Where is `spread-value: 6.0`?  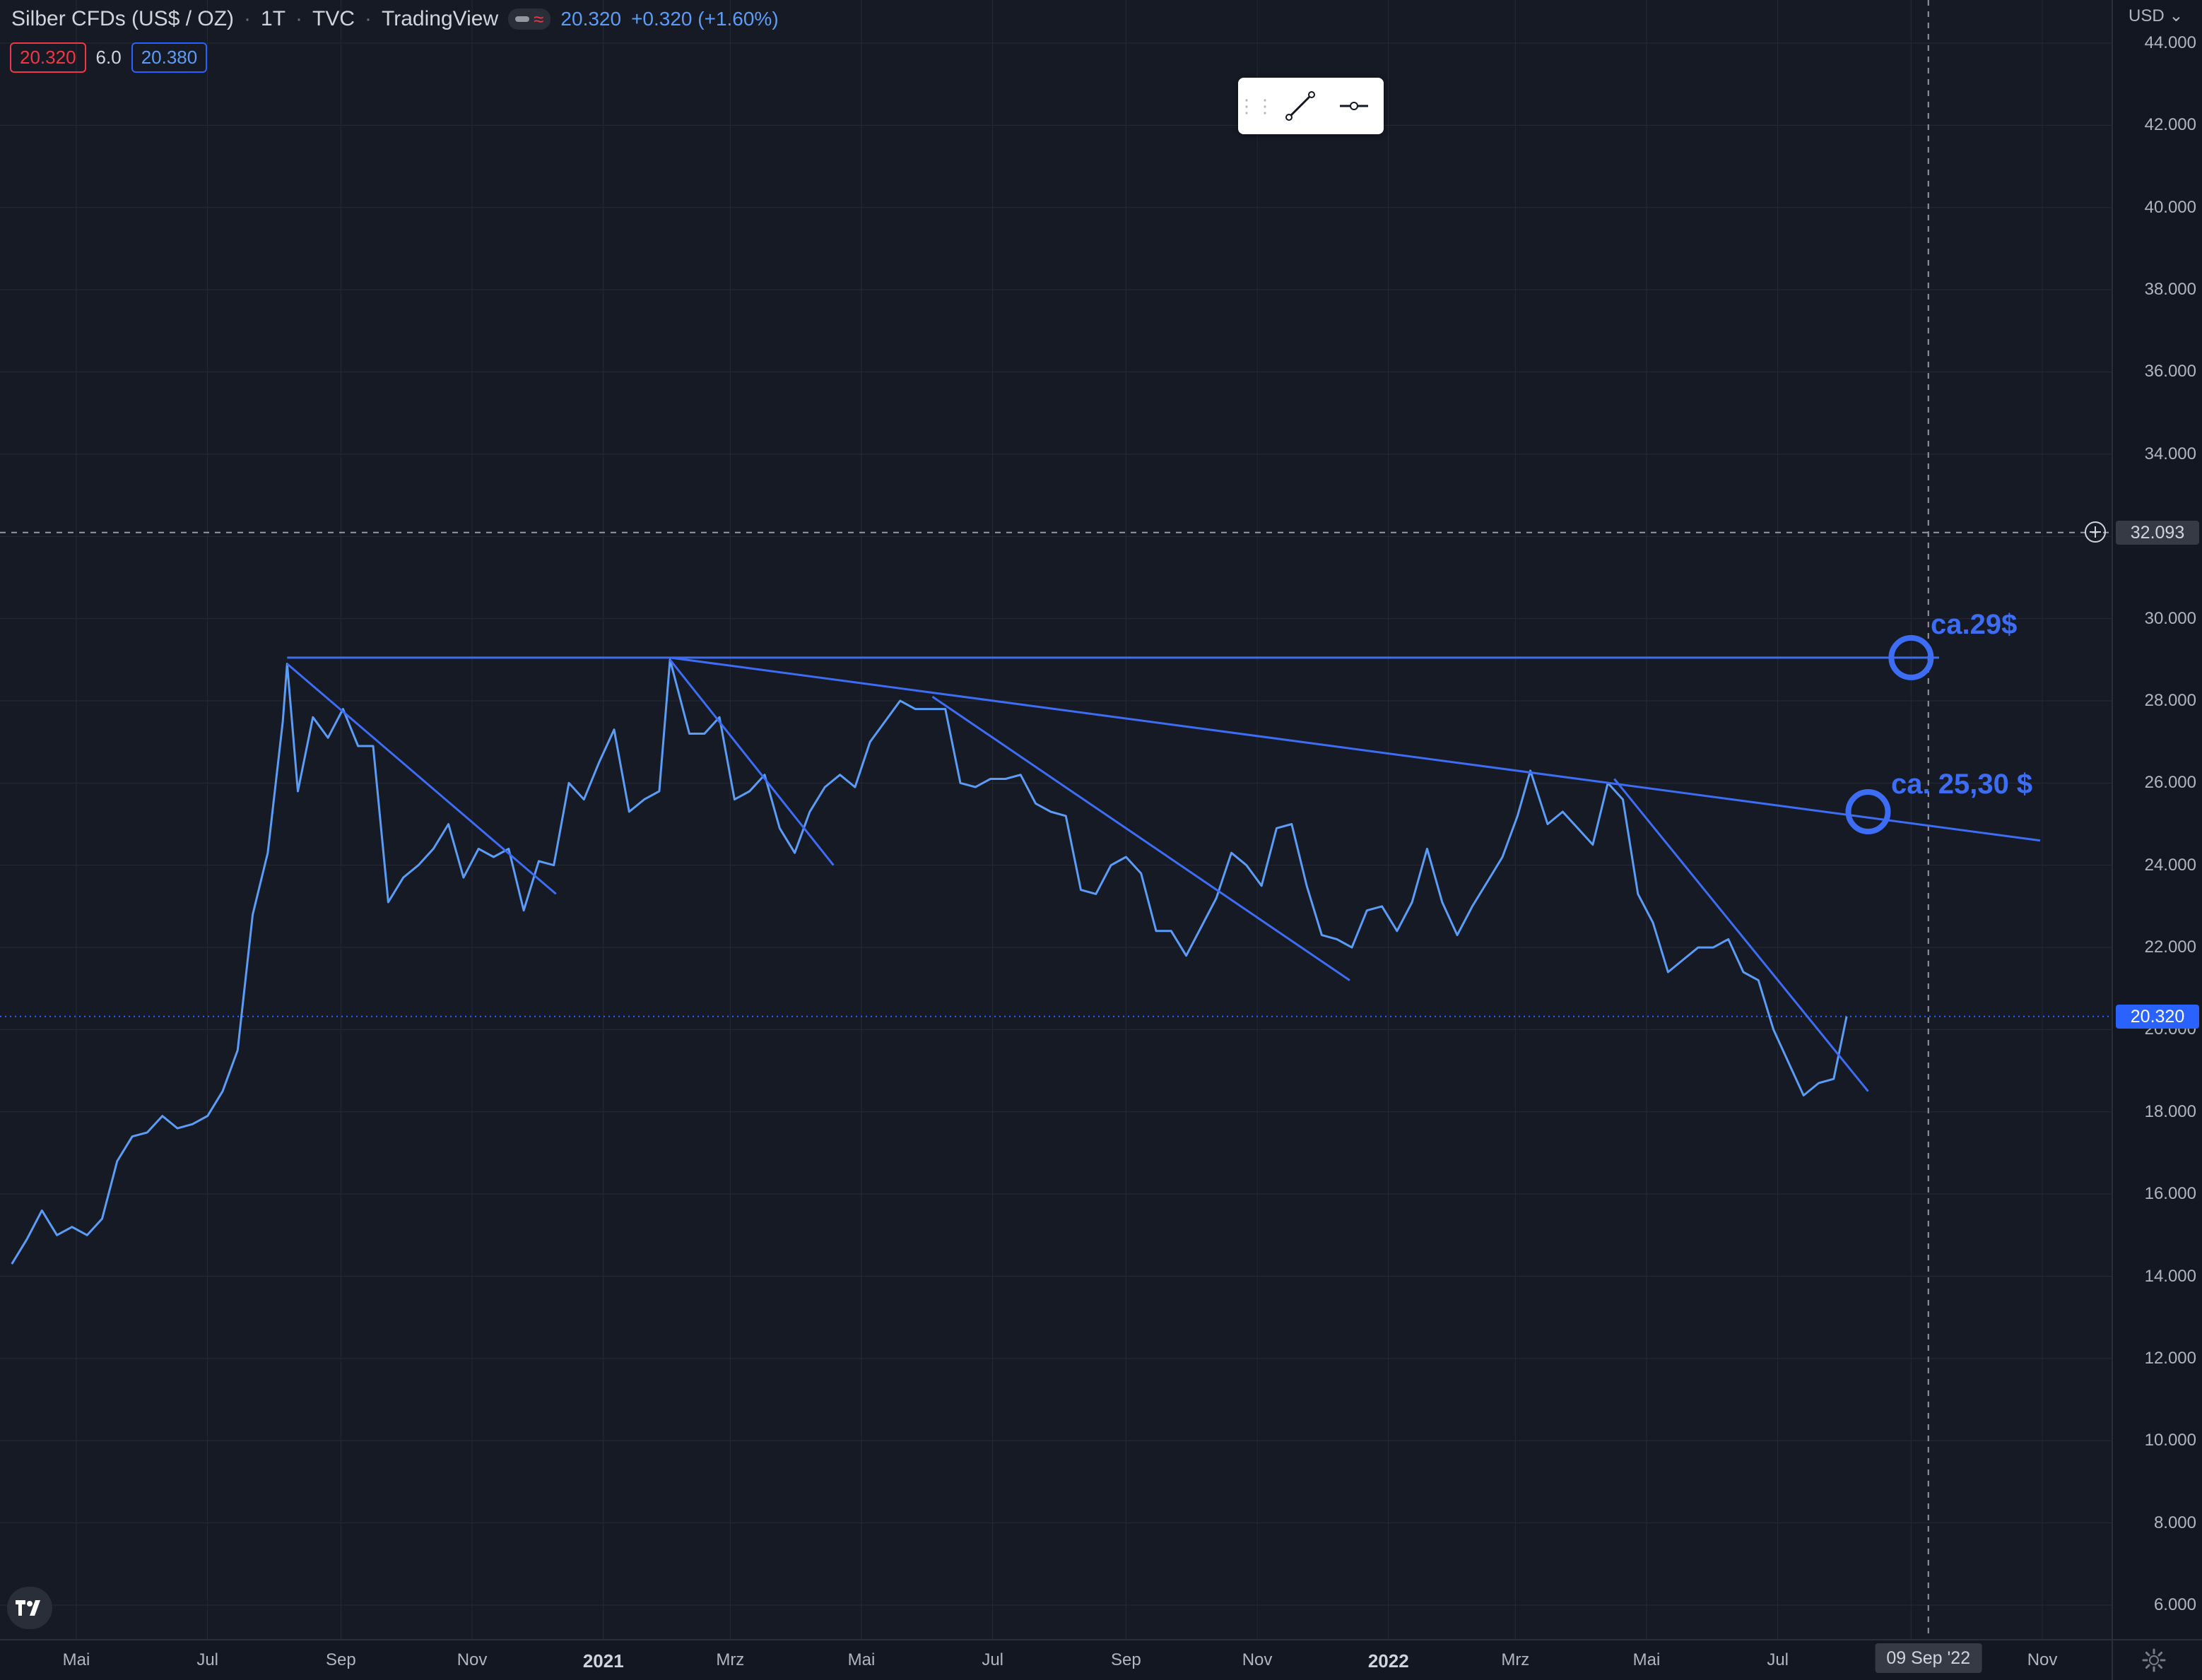
spread-value: 6.0 is located at coordinates (108, 58).